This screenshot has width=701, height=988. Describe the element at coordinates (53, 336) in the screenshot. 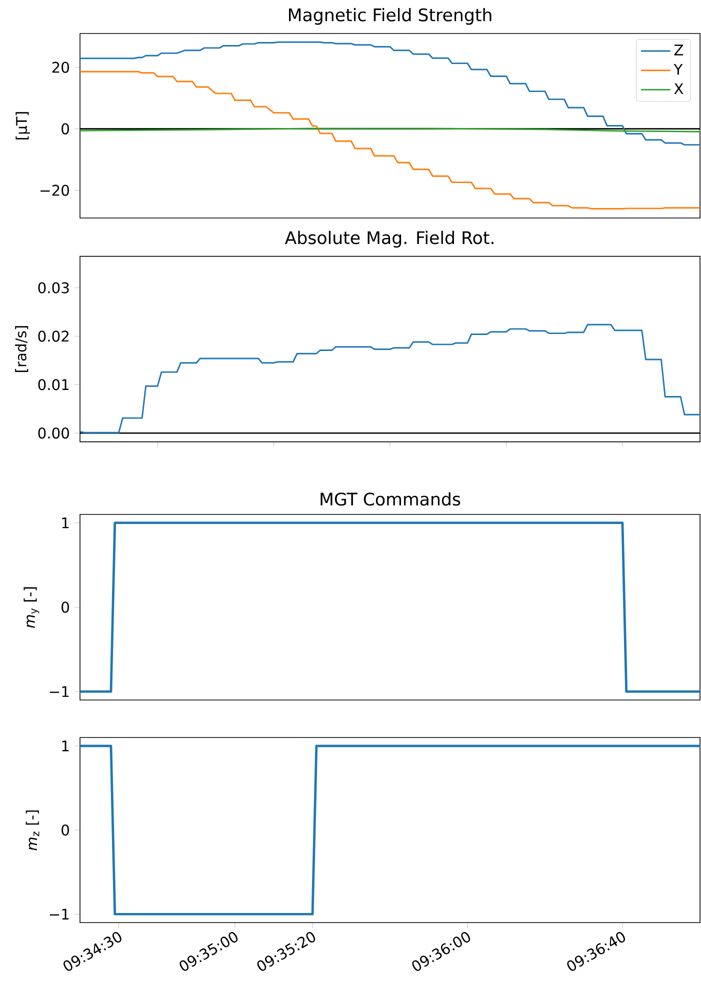

I see `y-tick-label: 0.02` at that location.